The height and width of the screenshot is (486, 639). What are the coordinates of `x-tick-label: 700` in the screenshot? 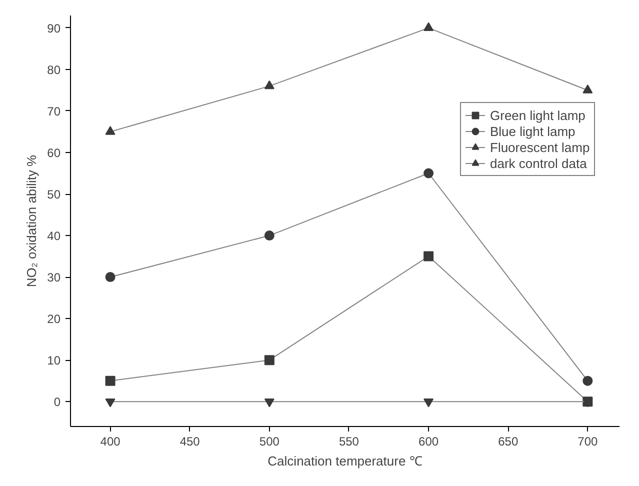 It's located at (588, 441).